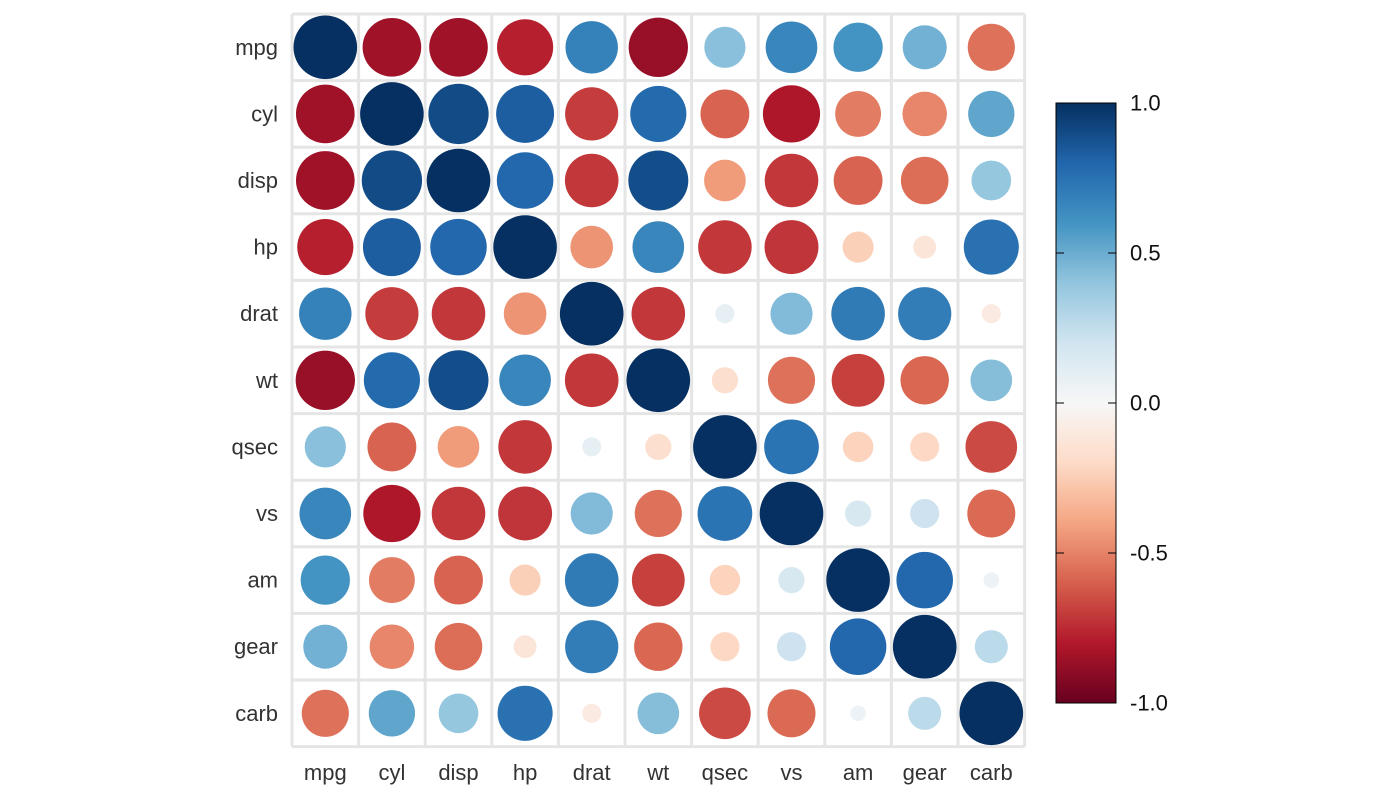 Image resolution: width=1400 pixels, height=800 pixels. Describe the element at coordinates (525, 180) in the screenshot. I see `corr-circle-disp-hp` at that location.